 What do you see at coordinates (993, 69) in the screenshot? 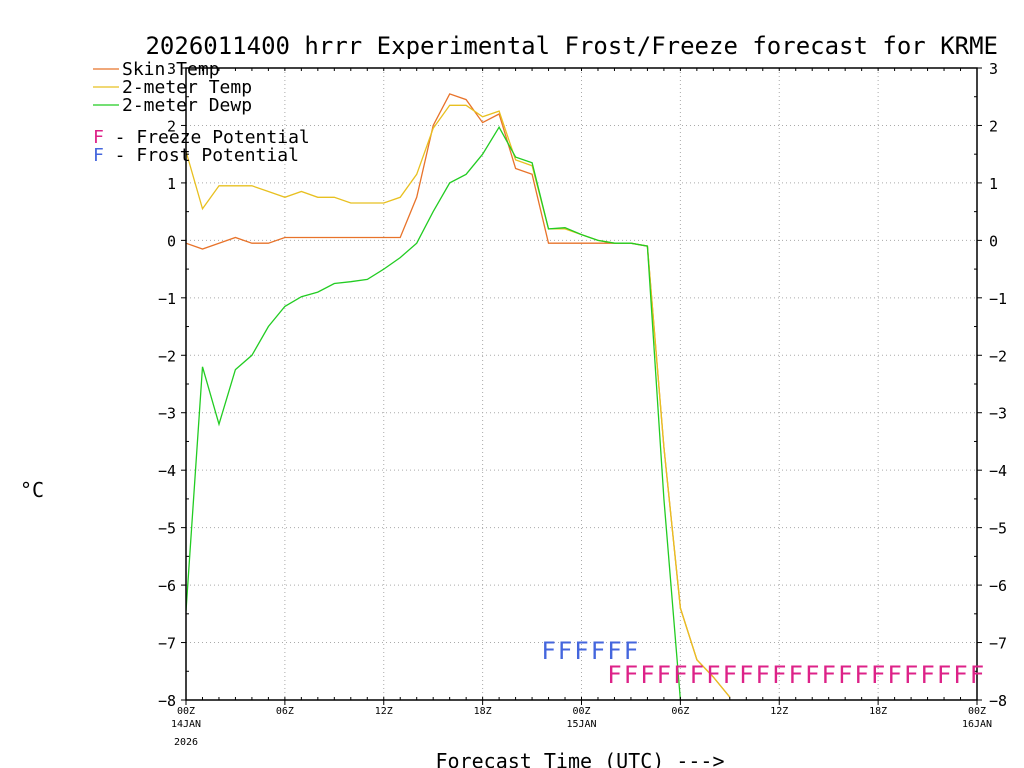
I see `y-tick-label-right: 3` at bounding box center [993, 69].